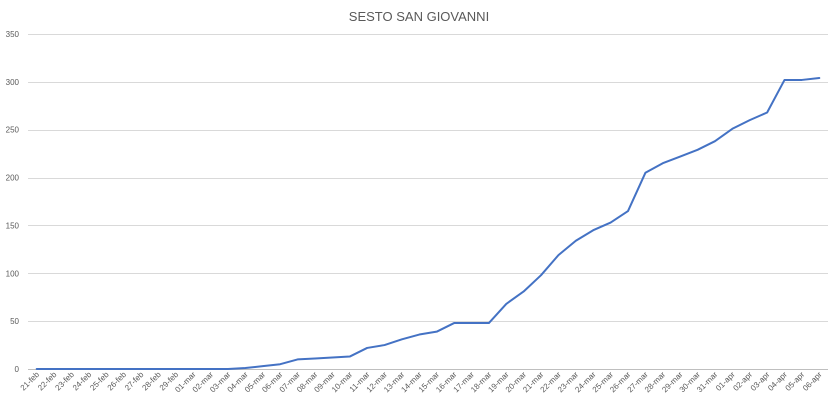  Describe the element at coordinates (419, 16) in the screenshot. I see `chart-title: SESTO SAN GIOVANNI` at that location.